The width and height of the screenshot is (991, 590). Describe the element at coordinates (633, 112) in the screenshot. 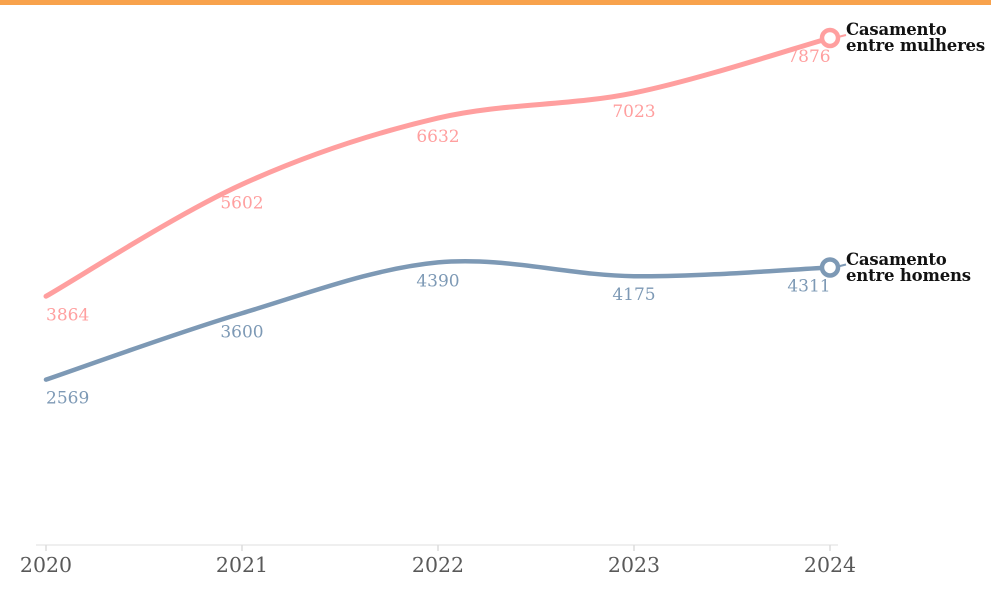

I see `data-point-label: 7023` at that location.